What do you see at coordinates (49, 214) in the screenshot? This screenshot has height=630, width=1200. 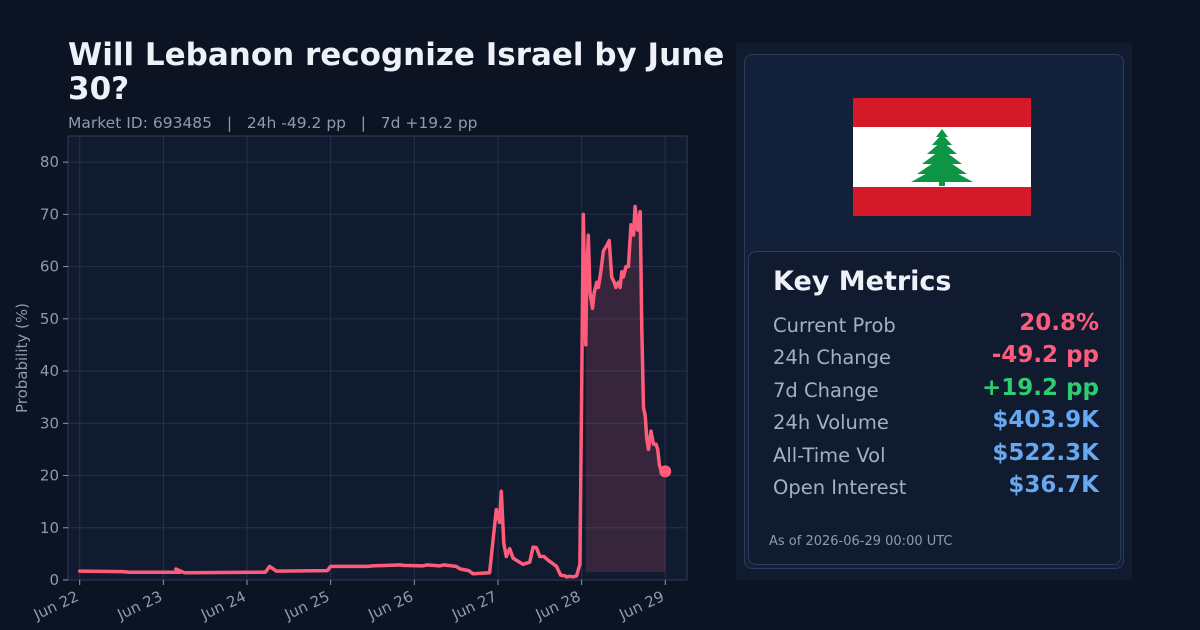 I see `y-tick-label: 70` at bounding box center [49, 214].